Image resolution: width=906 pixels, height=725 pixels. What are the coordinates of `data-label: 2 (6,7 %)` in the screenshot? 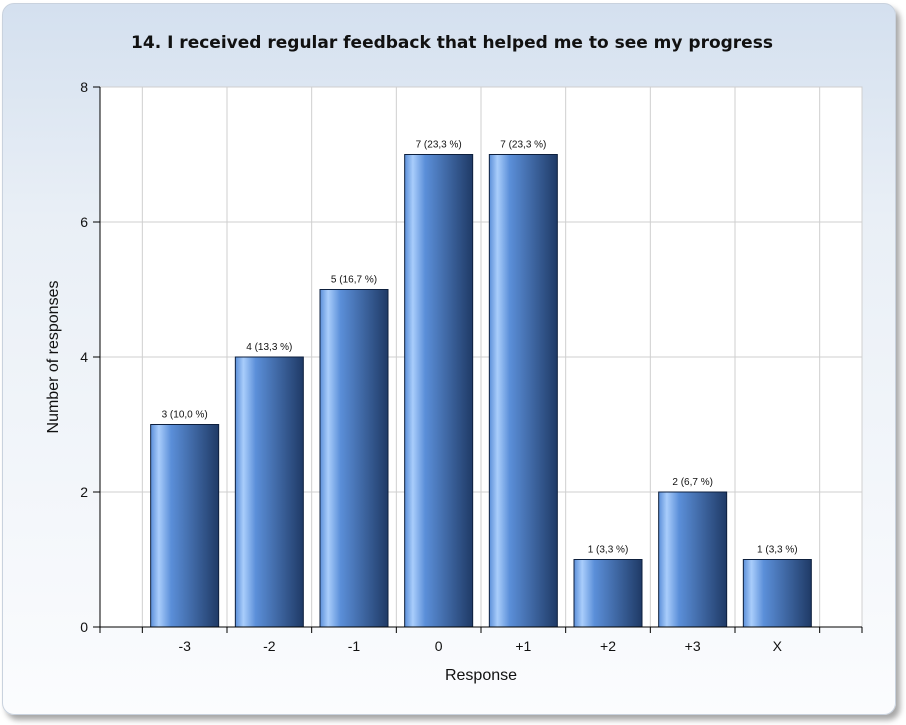 It's located at (692, 482).